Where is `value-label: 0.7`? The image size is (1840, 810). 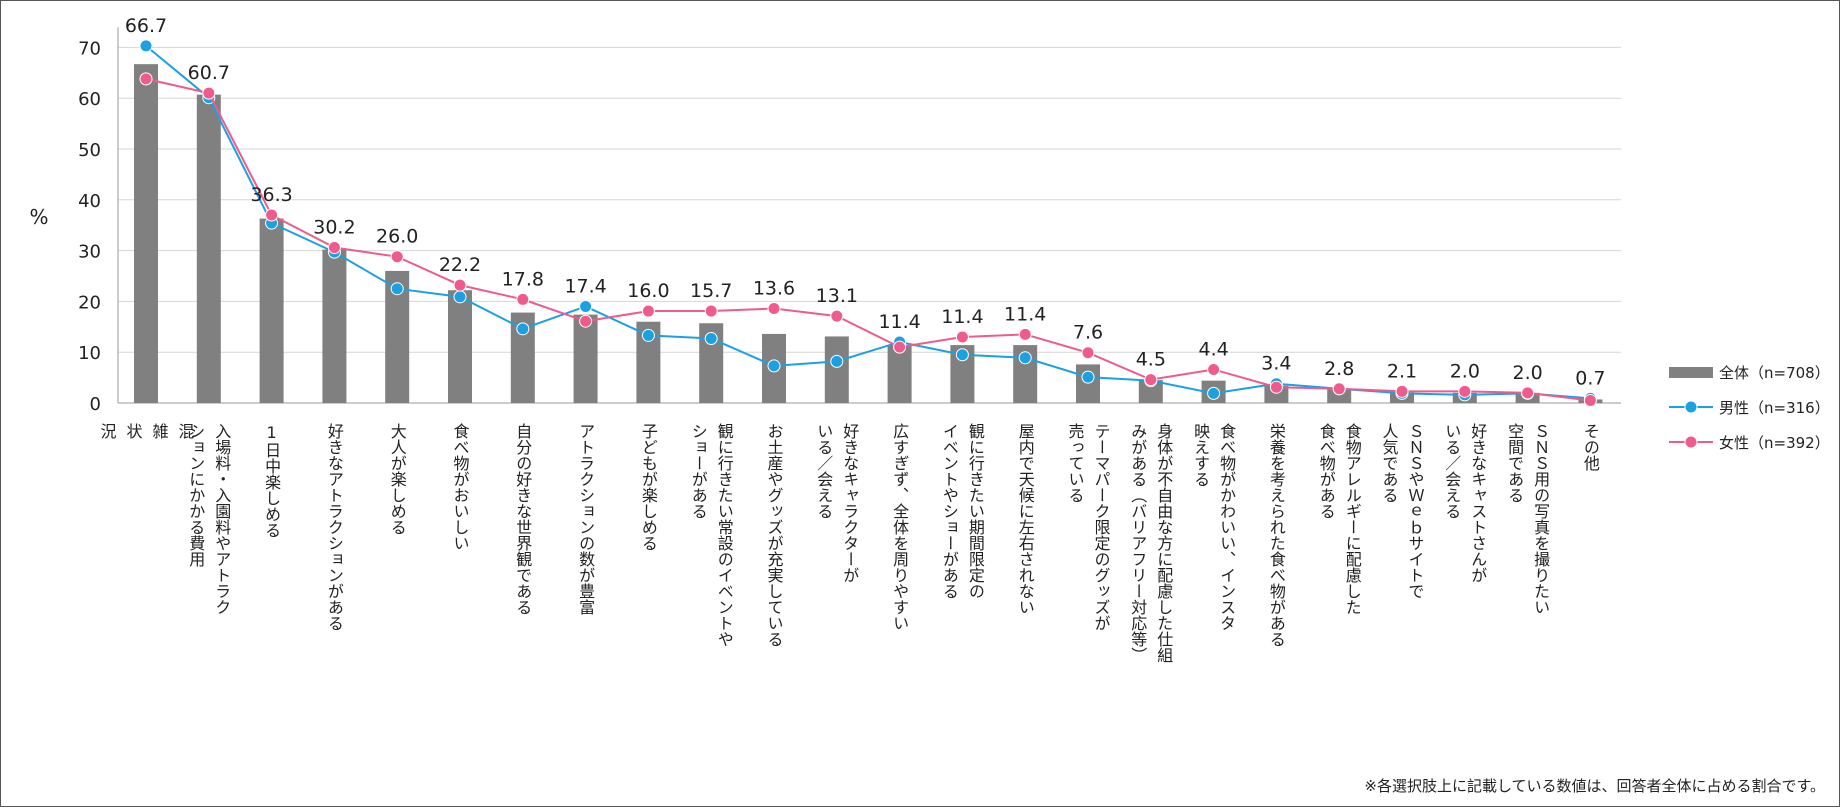 value-label: 0.7 is located at coordinates (1590, 378).